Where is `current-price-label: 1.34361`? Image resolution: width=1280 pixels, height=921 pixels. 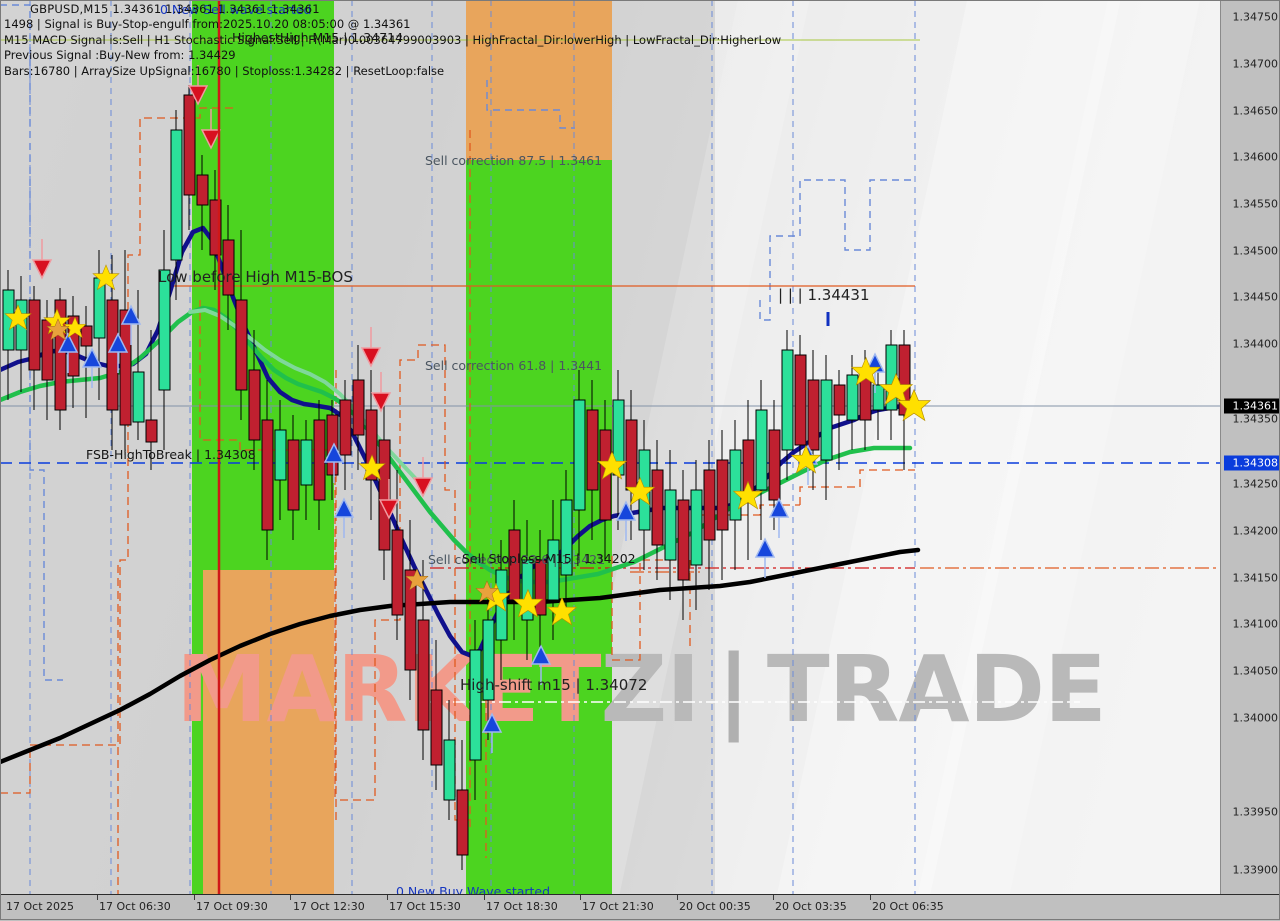
current-price-label: 1.34361 is located at coordinates (1252, 406).